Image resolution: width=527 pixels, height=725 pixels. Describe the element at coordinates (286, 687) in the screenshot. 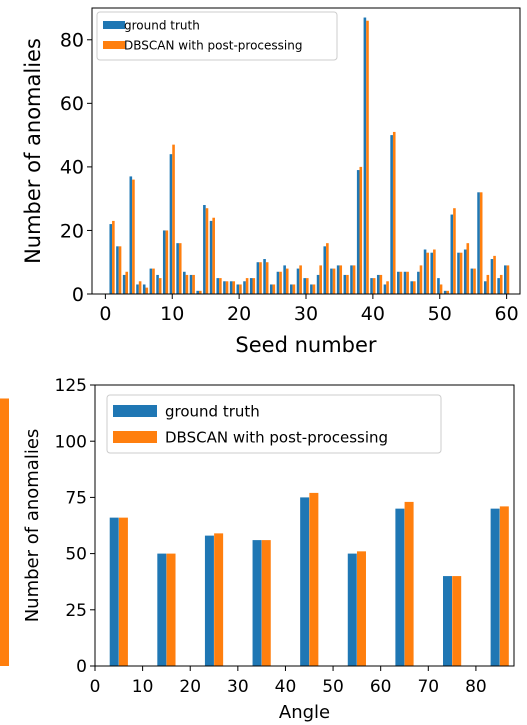

I see `x-tick-label: 40` at that location.